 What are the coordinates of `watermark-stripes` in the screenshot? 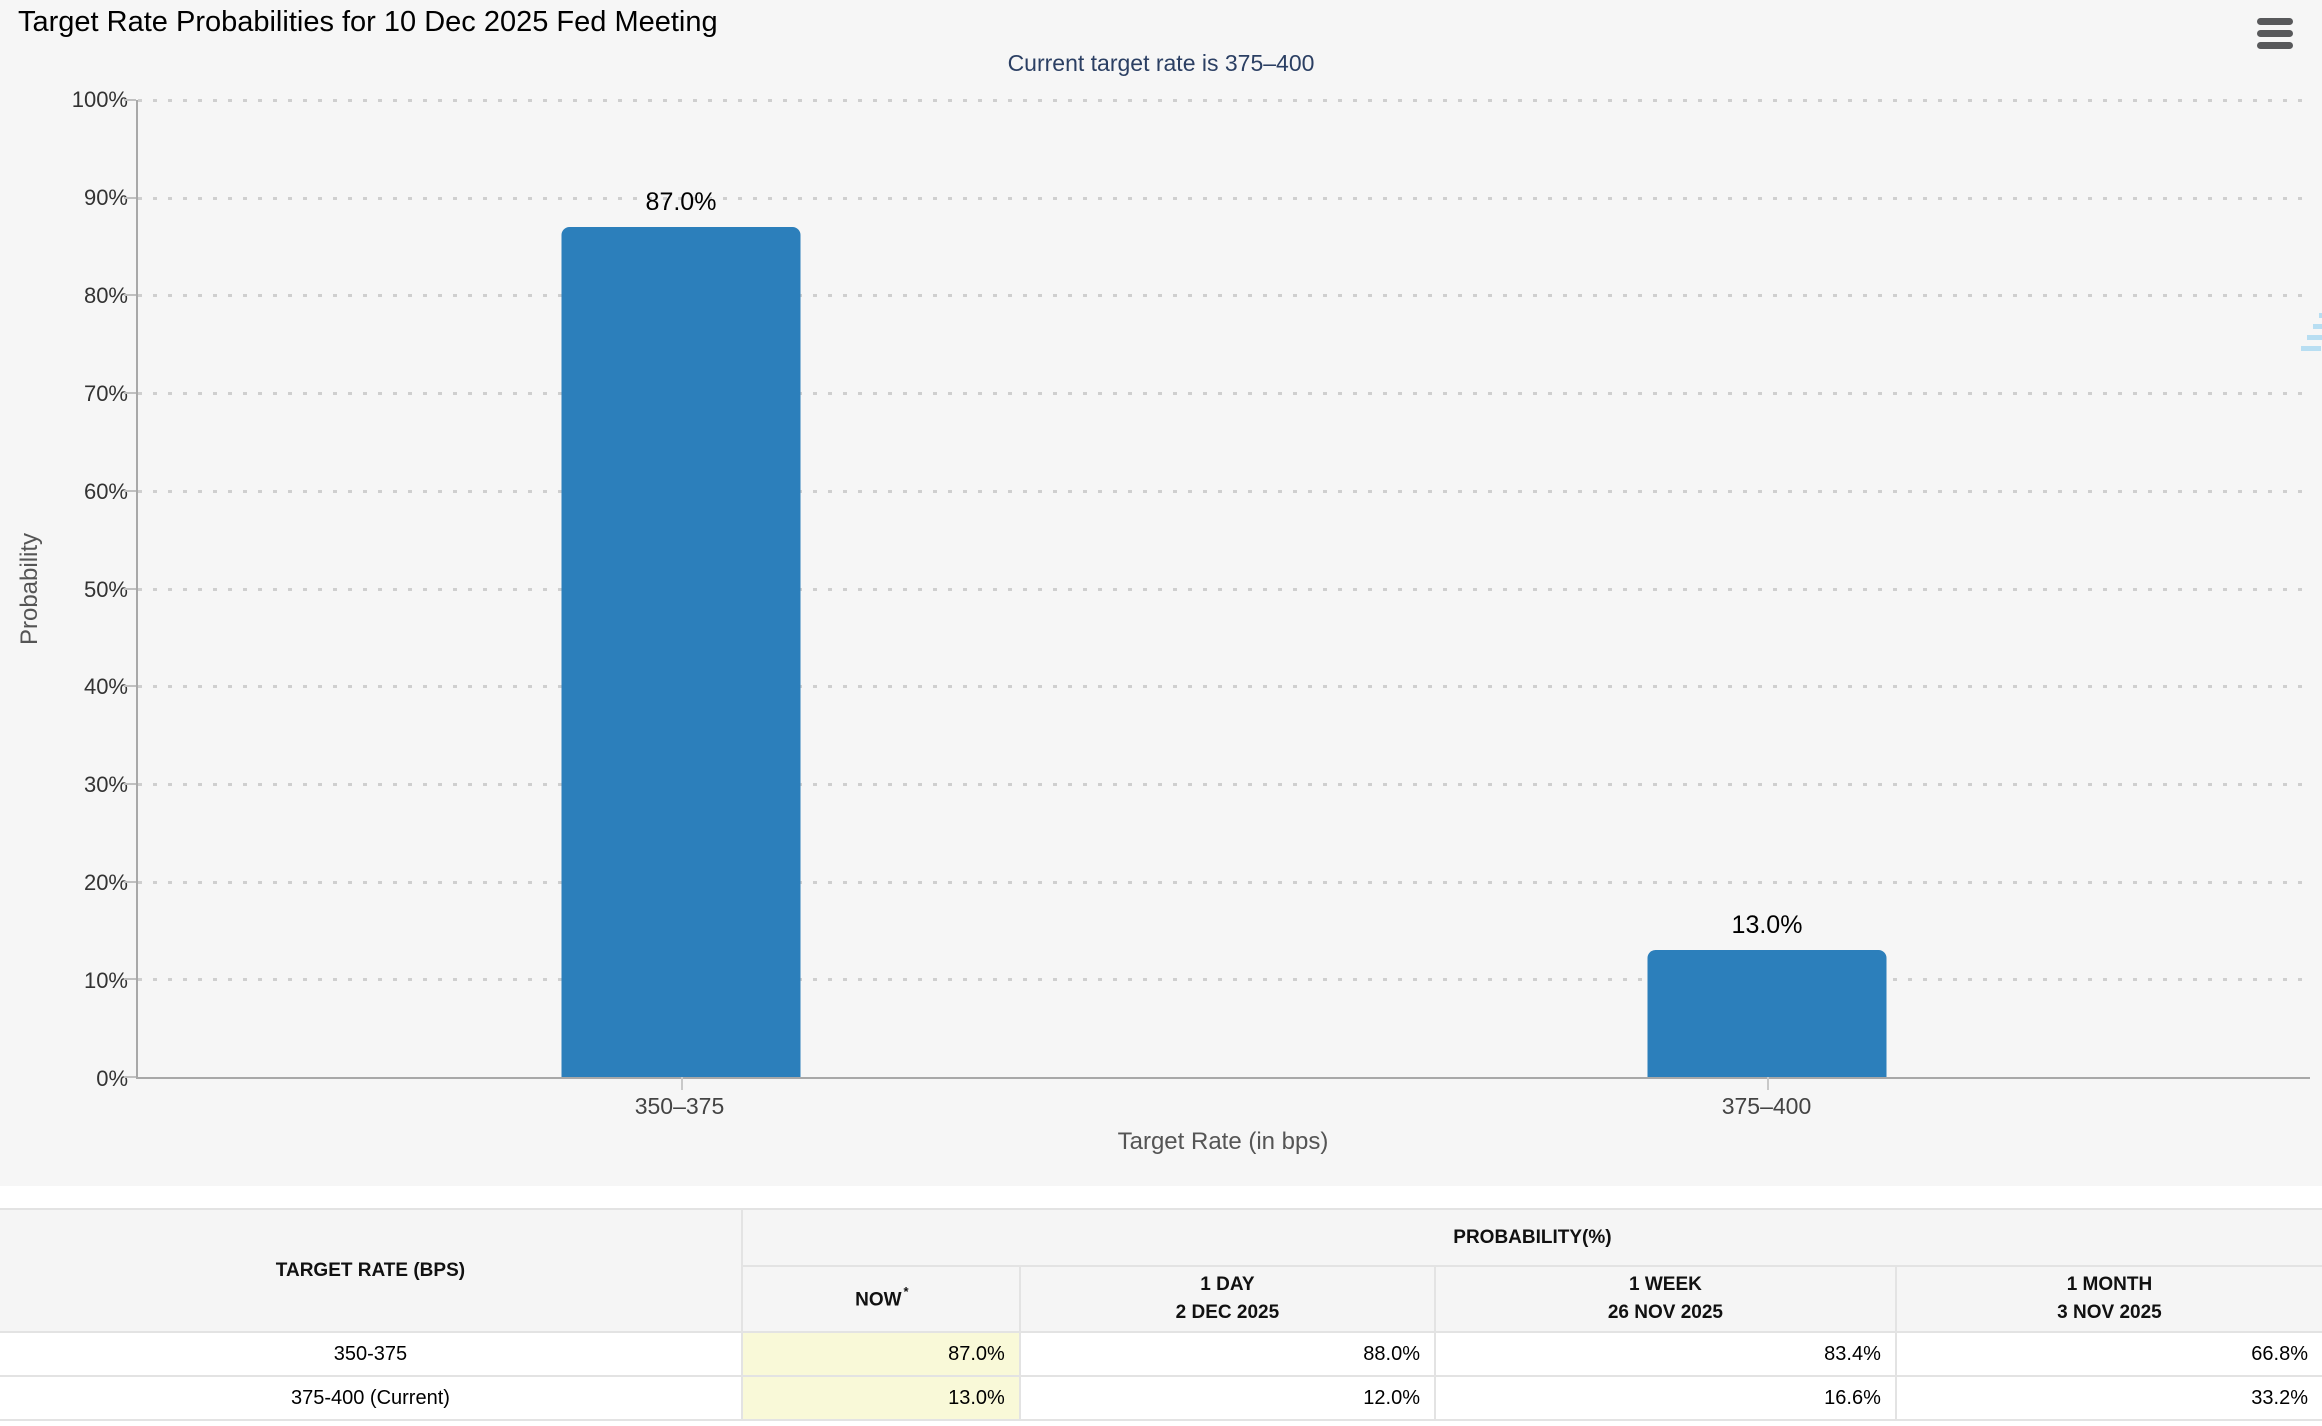 It's located at (2311, 332).